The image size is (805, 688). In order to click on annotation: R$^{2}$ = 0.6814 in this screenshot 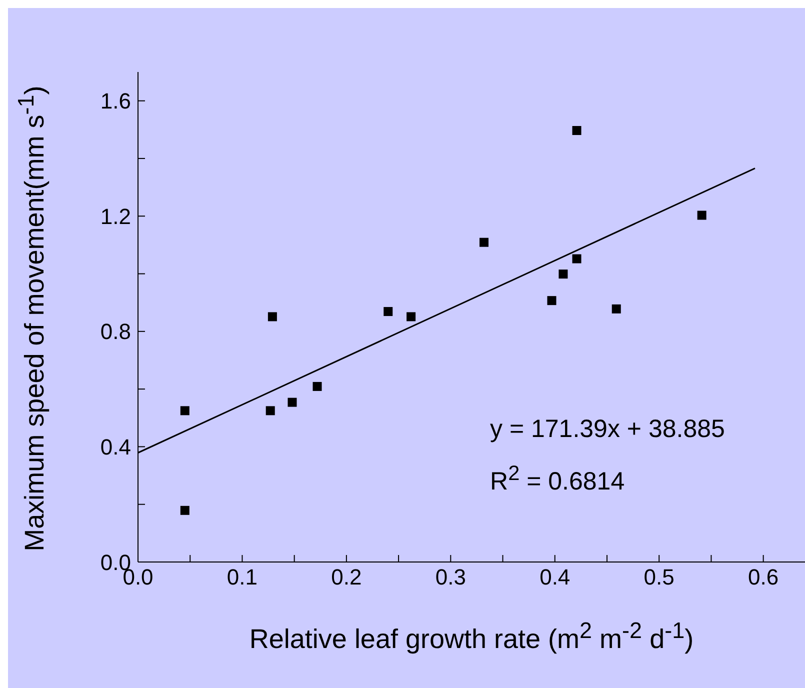, I will do `click(557, 479)`.